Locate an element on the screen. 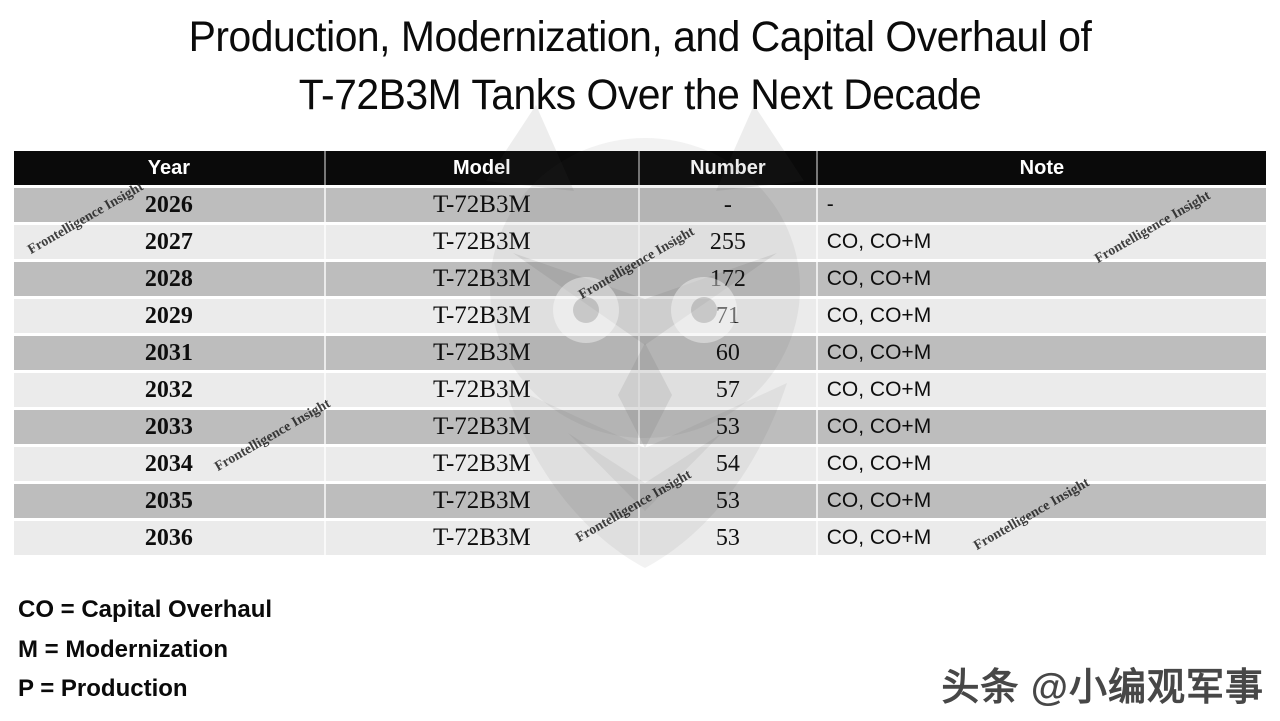  cell-number: - is located at coordinates (728, 205).